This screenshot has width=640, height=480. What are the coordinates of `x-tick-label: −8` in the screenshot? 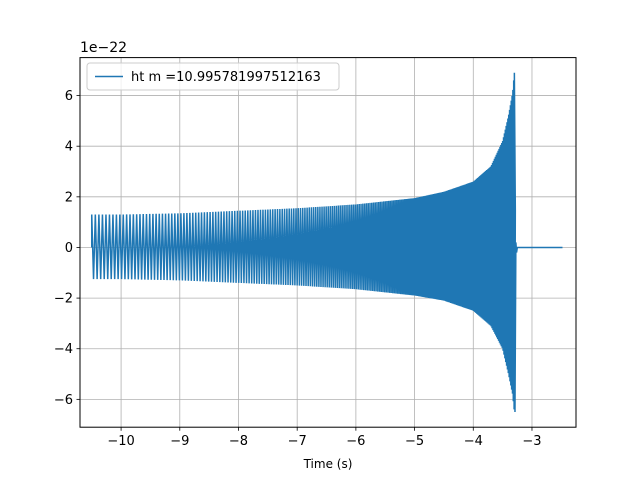 It's located at (238, 441).